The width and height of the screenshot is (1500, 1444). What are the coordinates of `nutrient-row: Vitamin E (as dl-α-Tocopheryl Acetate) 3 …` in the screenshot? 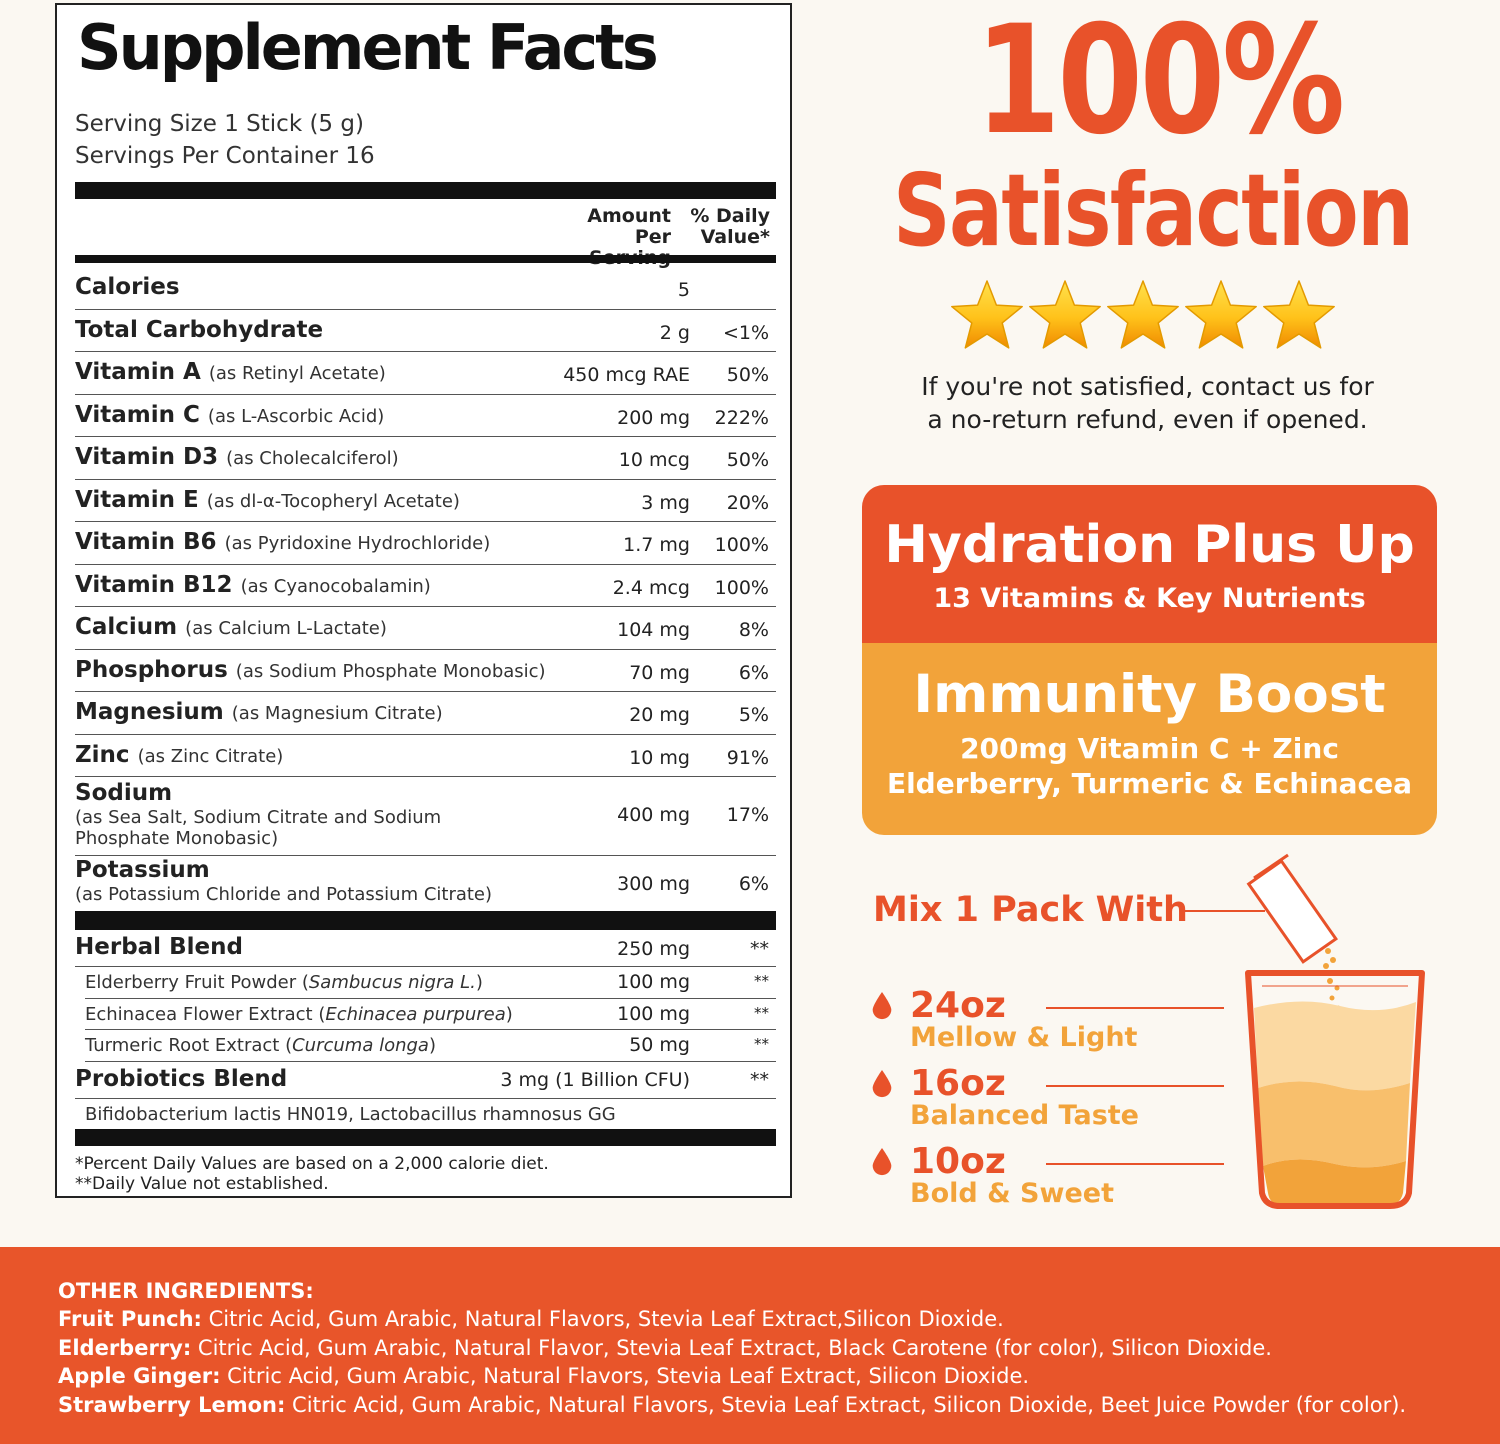 It's located at (425, 501).